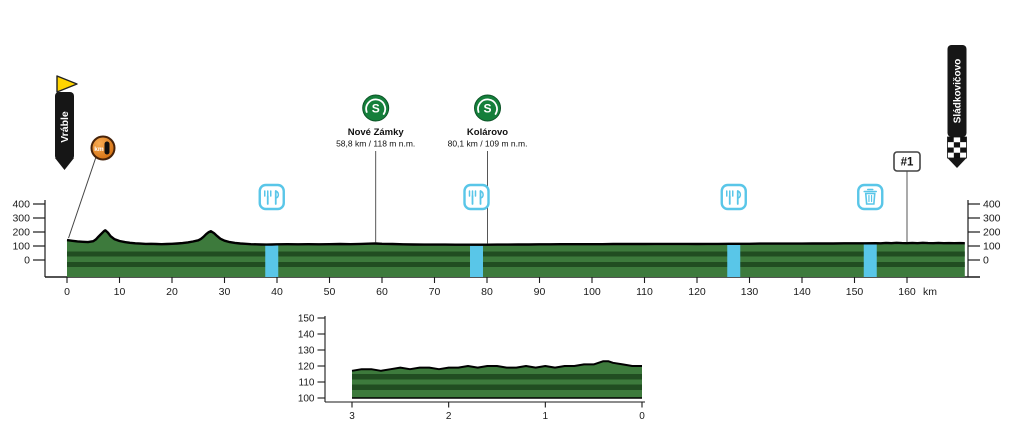 This screenshot has height=427, width=1024. Describe the element at coordinates (172, 292) in the screenshot. I see `x-tick-label: 20` at that location.